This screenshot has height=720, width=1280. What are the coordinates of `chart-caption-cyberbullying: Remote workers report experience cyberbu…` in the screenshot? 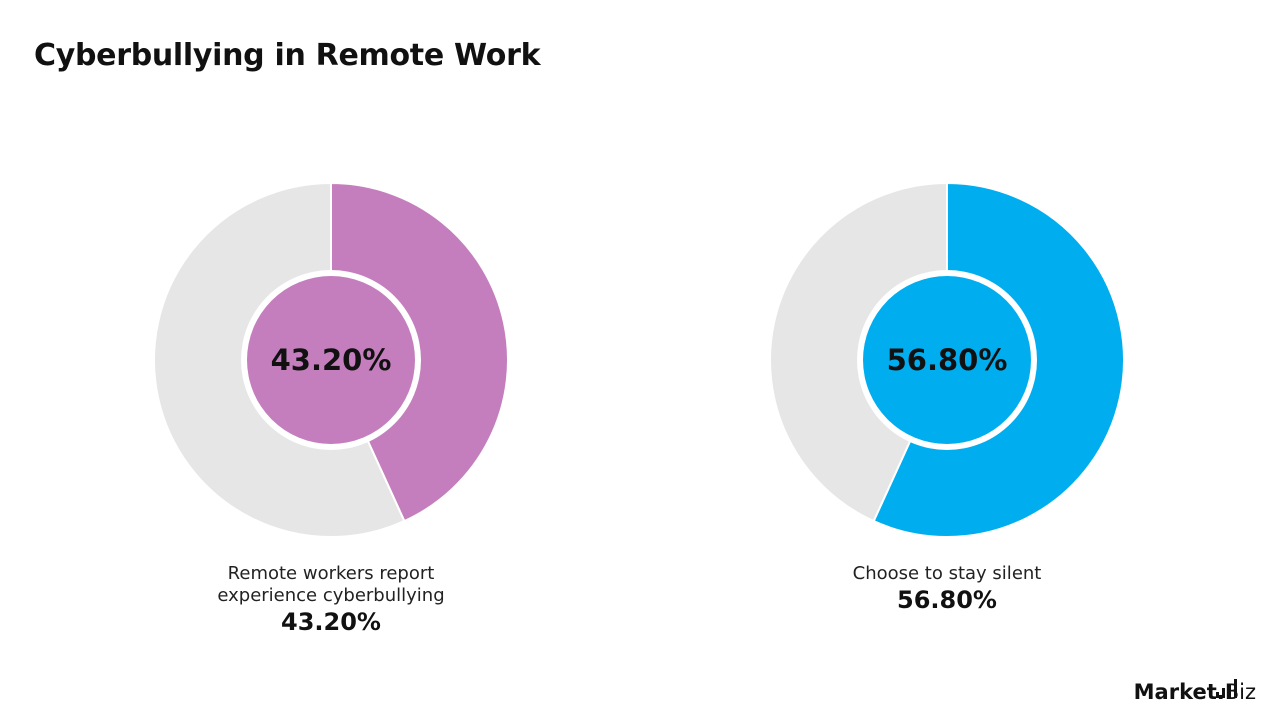 It's located at (331, 600).